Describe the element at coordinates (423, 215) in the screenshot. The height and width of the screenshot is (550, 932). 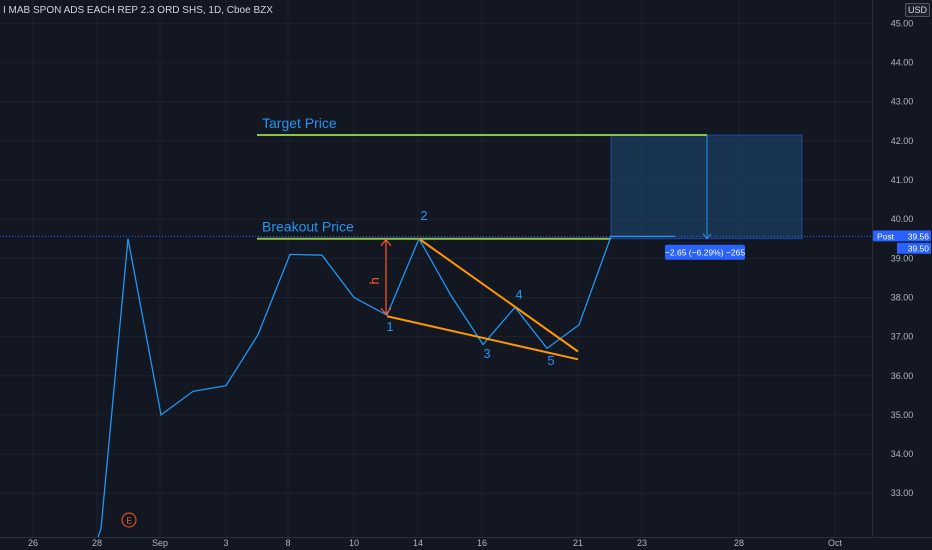
I see `wave-label-2: 2` at that location.